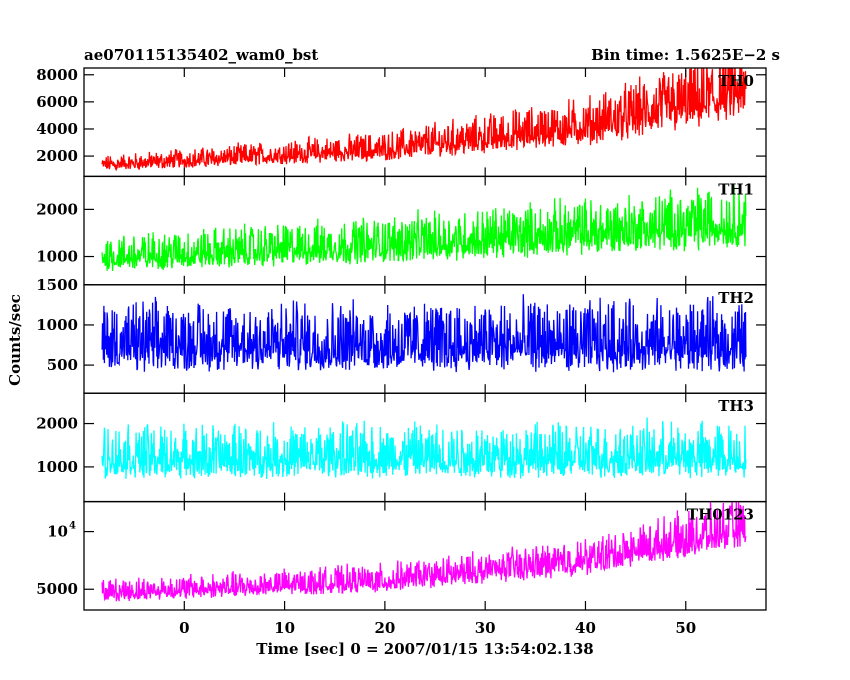  Describe the element at coordinates (62, 365) in the screenshot. I see `y-tick-label: 500` at that location.